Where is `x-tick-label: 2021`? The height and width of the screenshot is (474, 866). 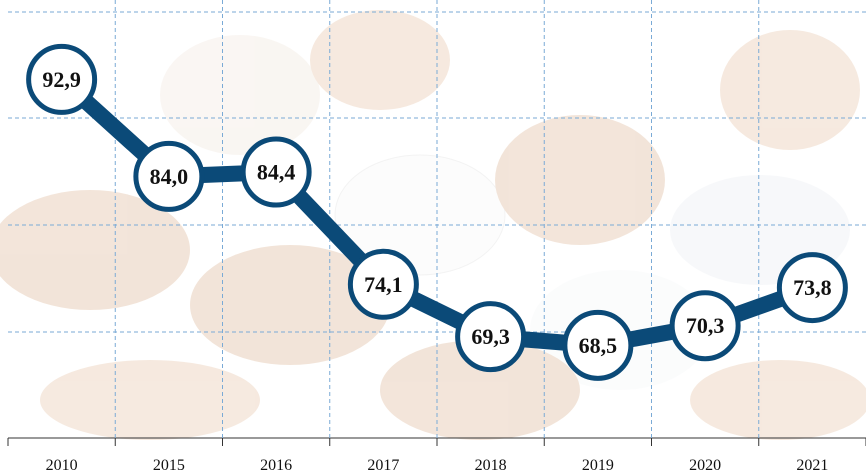 x-tick-label: 2021 is located at coordinates (812, 465).